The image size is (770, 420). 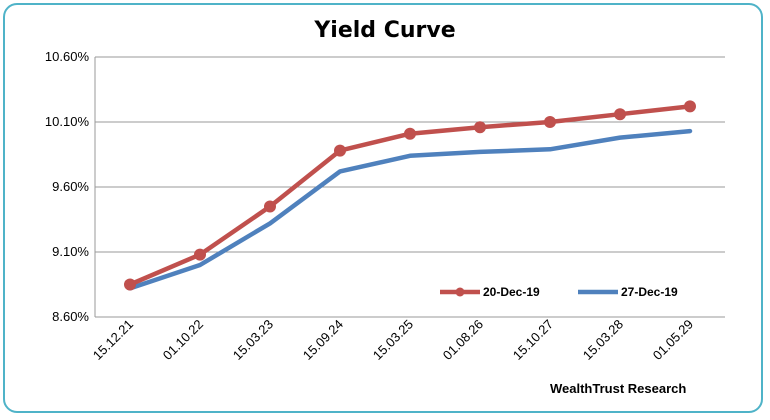 I want to click on y-tick-label: 10.10%, so click(x=67, y=121).